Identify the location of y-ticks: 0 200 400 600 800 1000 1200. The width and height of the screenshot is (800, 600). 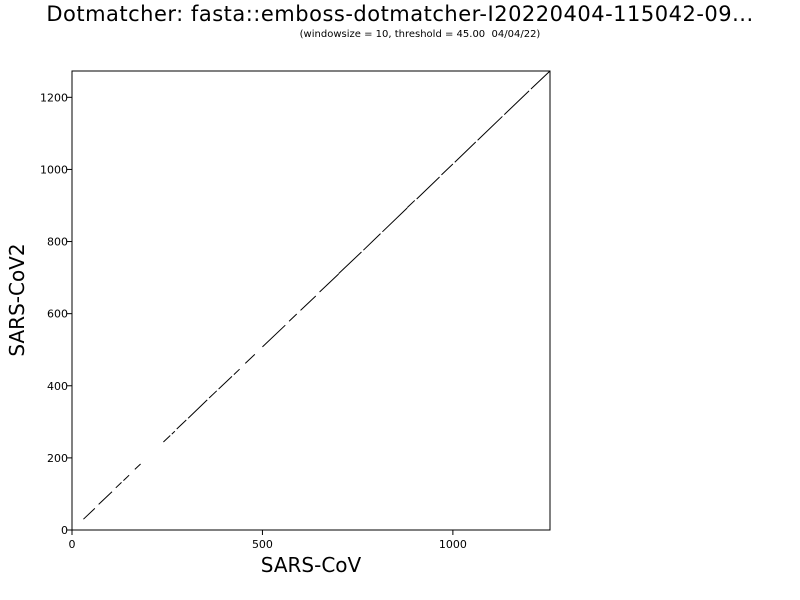
(56, 314).